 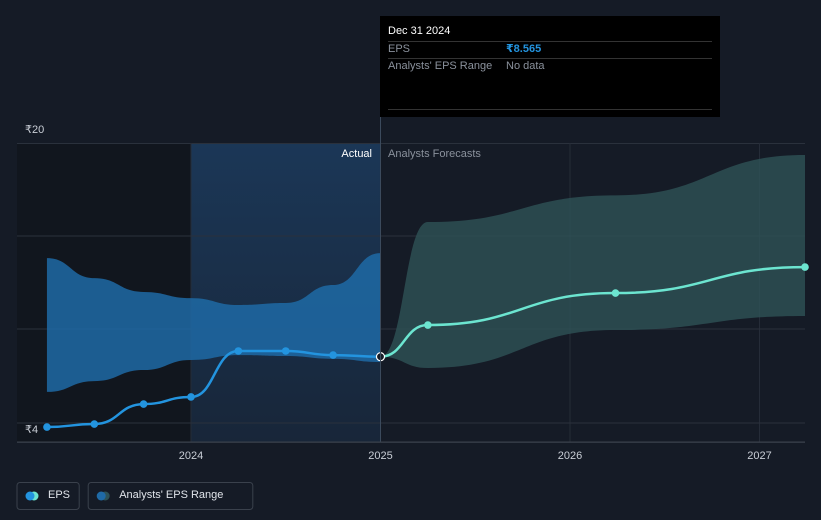 I want to click on legend-item: Analysts' EPS Range, so click(x=170, y=496).